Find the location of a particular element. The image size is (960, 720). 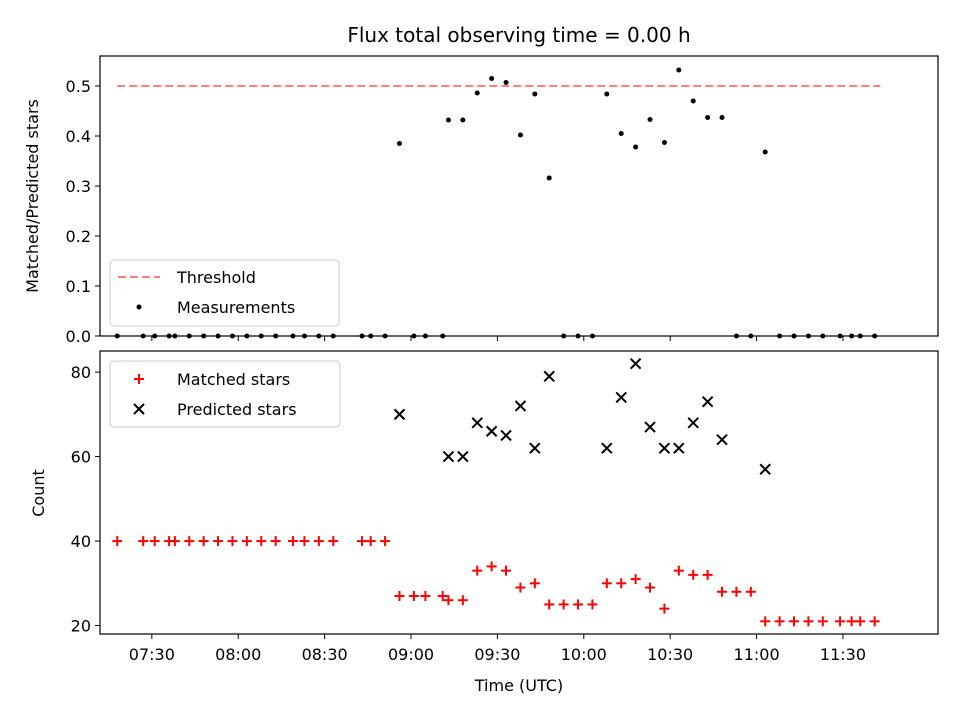

ratio-y-tick-label: 0.2 is located at coordinates (78, 236).